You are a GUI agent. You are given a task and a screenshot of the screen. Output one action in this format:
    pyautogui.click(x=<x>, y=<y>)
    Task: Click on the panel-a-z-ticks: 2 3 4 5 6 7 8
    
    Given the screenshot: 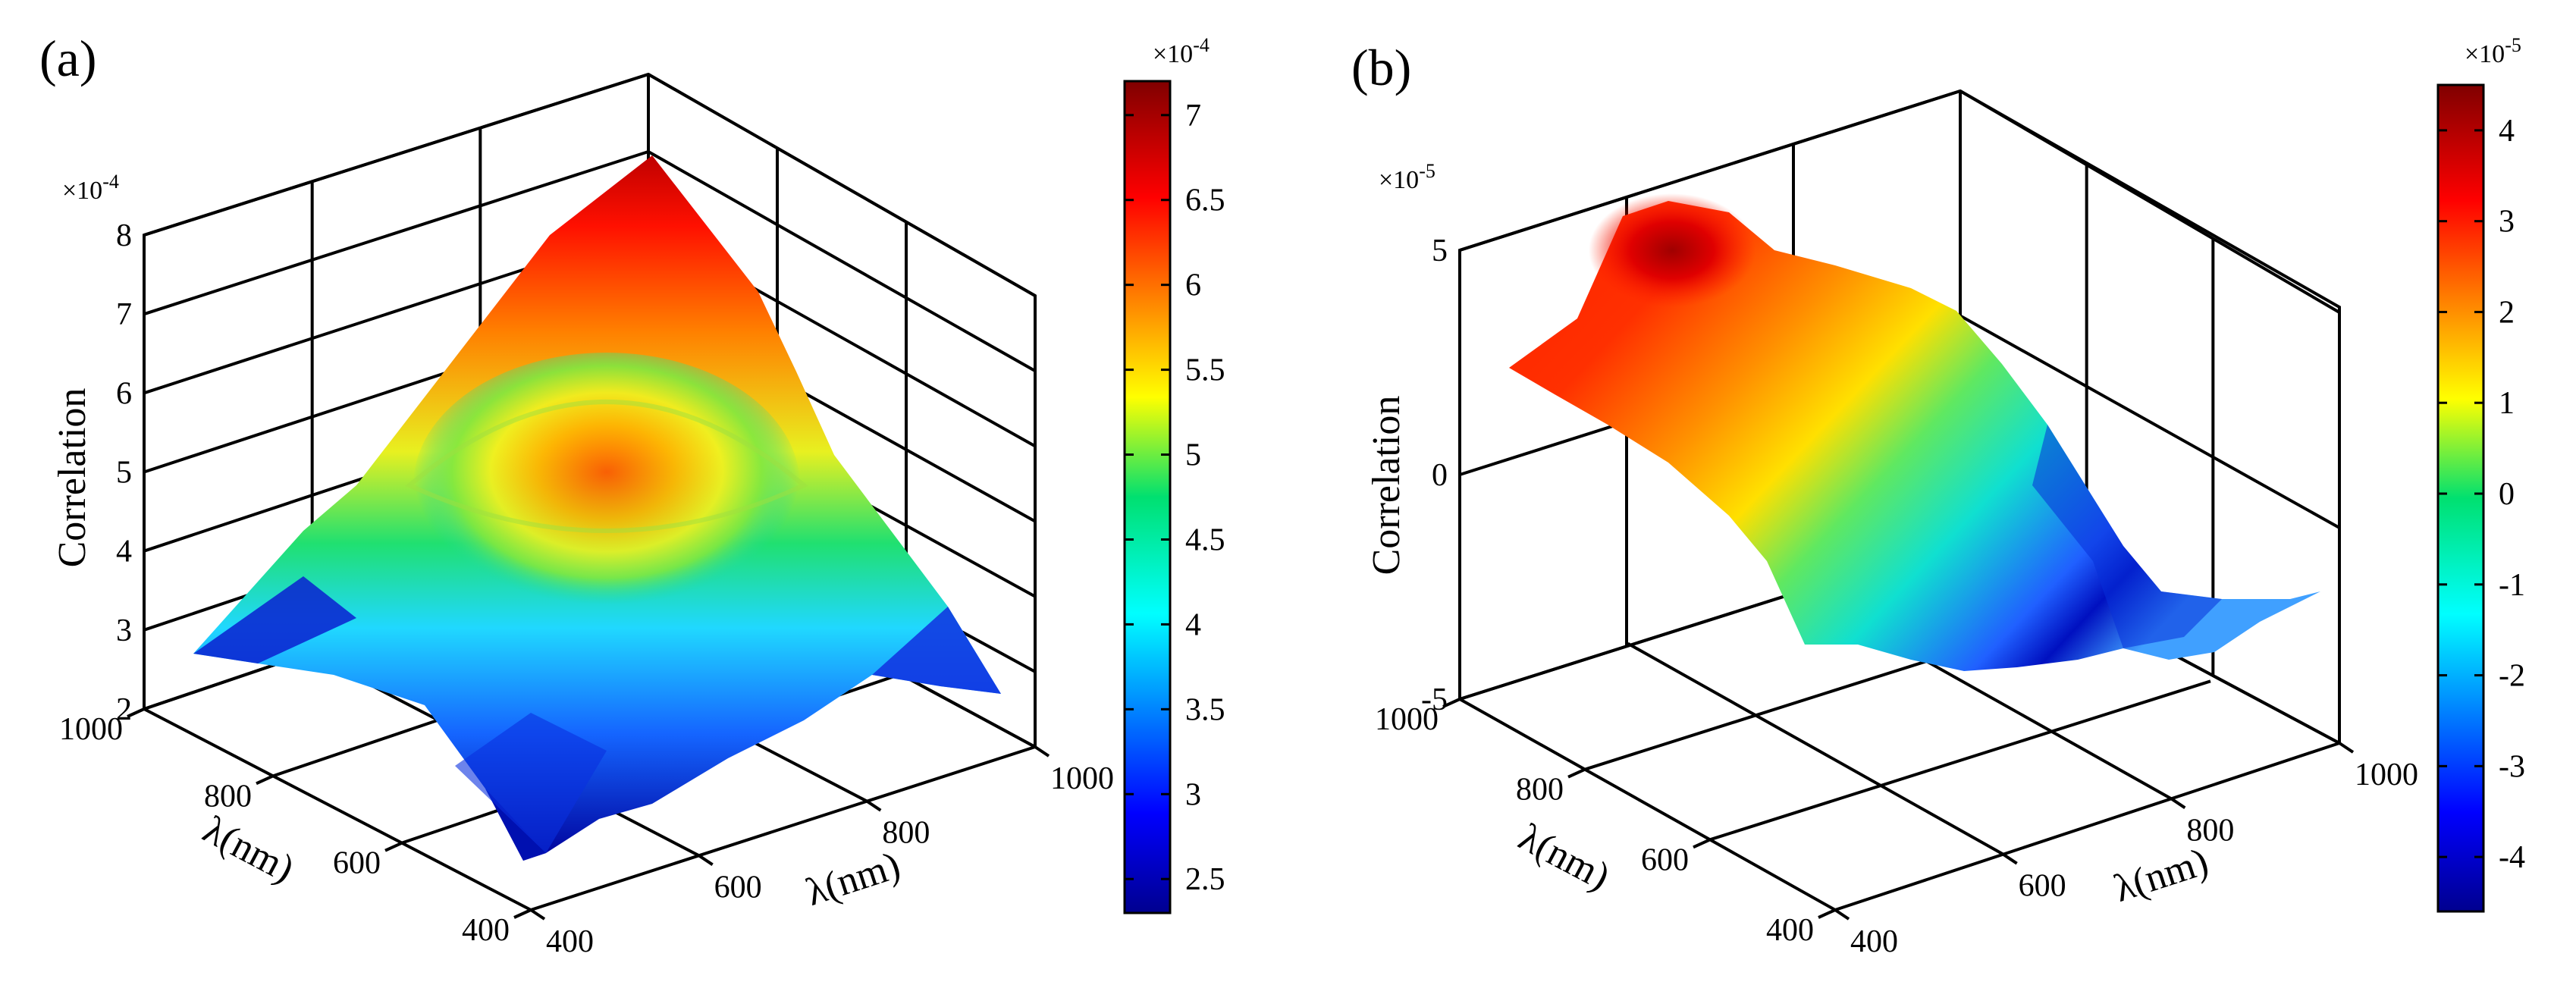 What is the action you would take?
    pyautogui.click(x=124, y=472)
    